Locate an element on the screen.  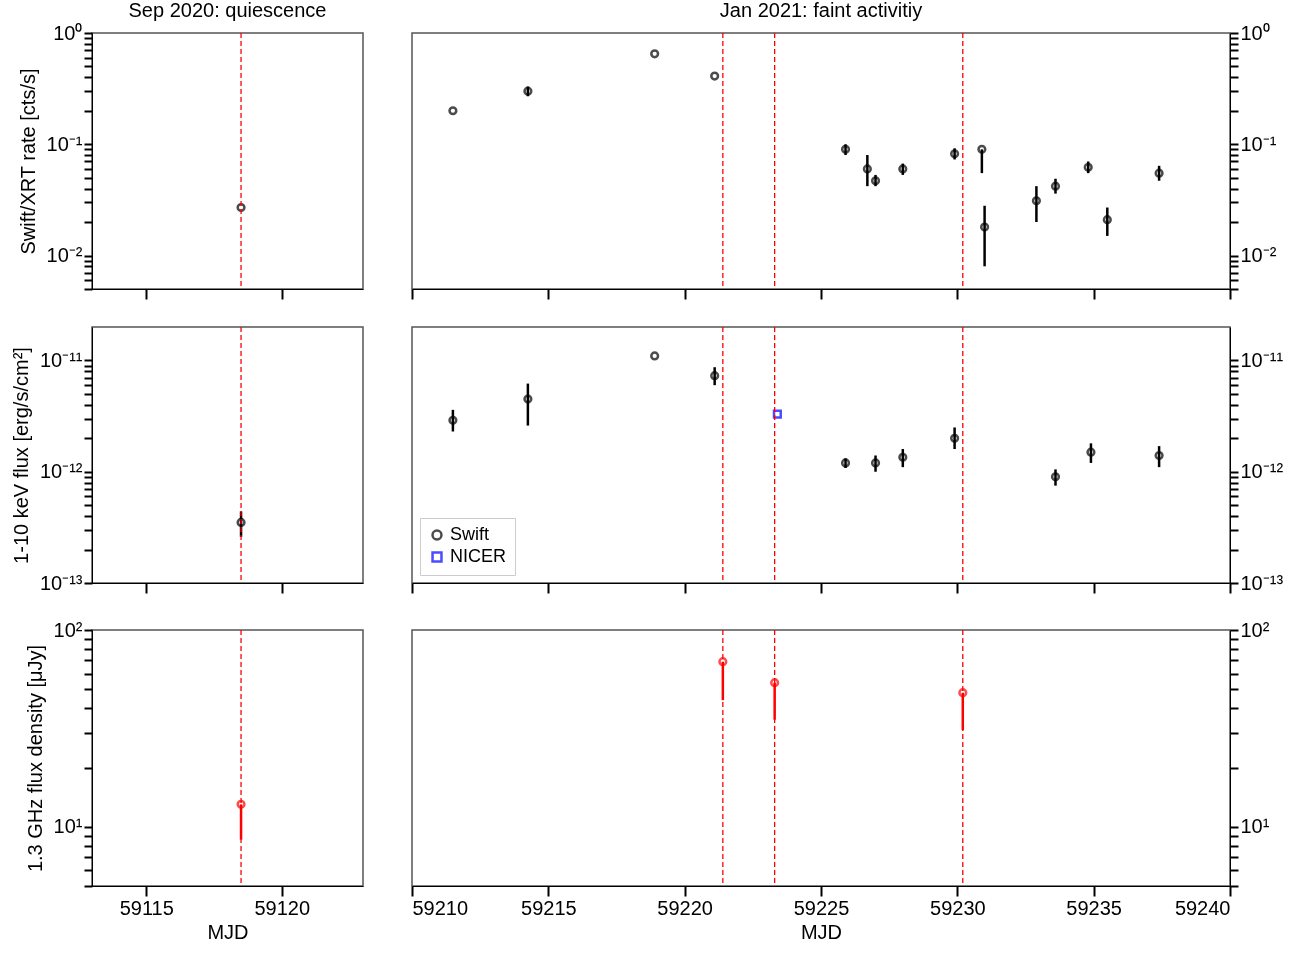
y2-tick-label: 10⁰ is located at coordinates (1255, 32).